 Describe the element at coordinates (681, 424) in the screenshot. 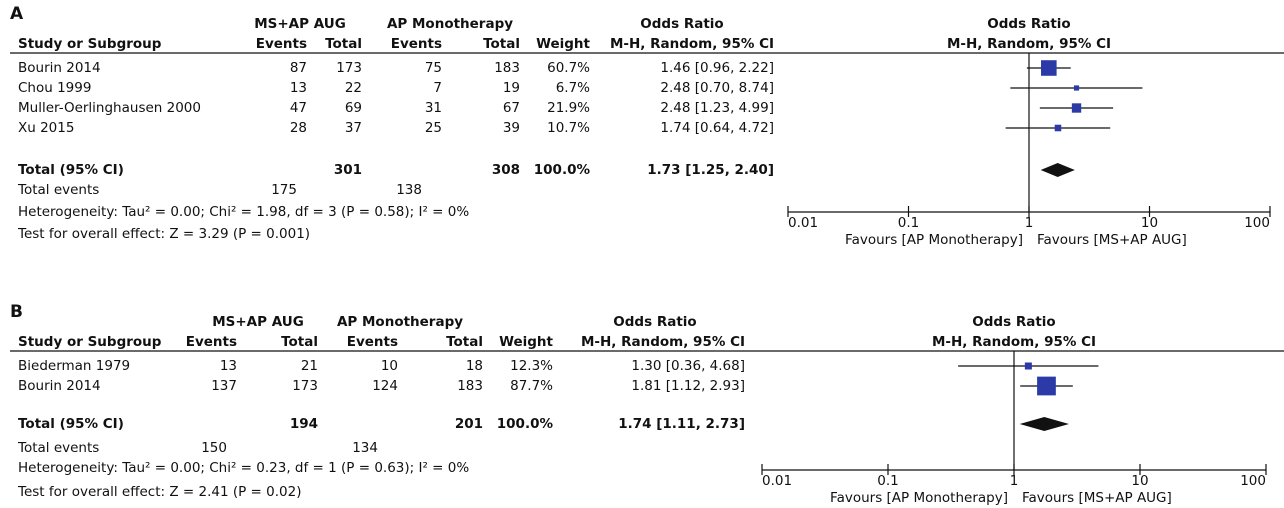

I see `total-or: 1.74 [1.11, 2.73]` at that location.